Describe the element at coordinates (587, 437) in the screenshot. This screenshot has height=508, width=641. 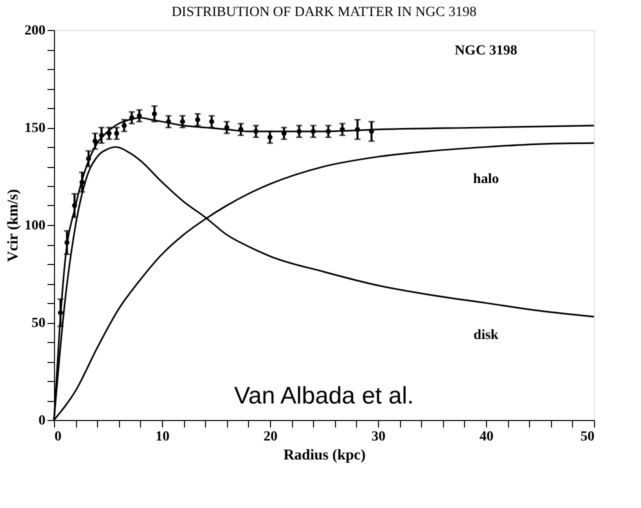
I see `x-tick-label: 50` at that location.